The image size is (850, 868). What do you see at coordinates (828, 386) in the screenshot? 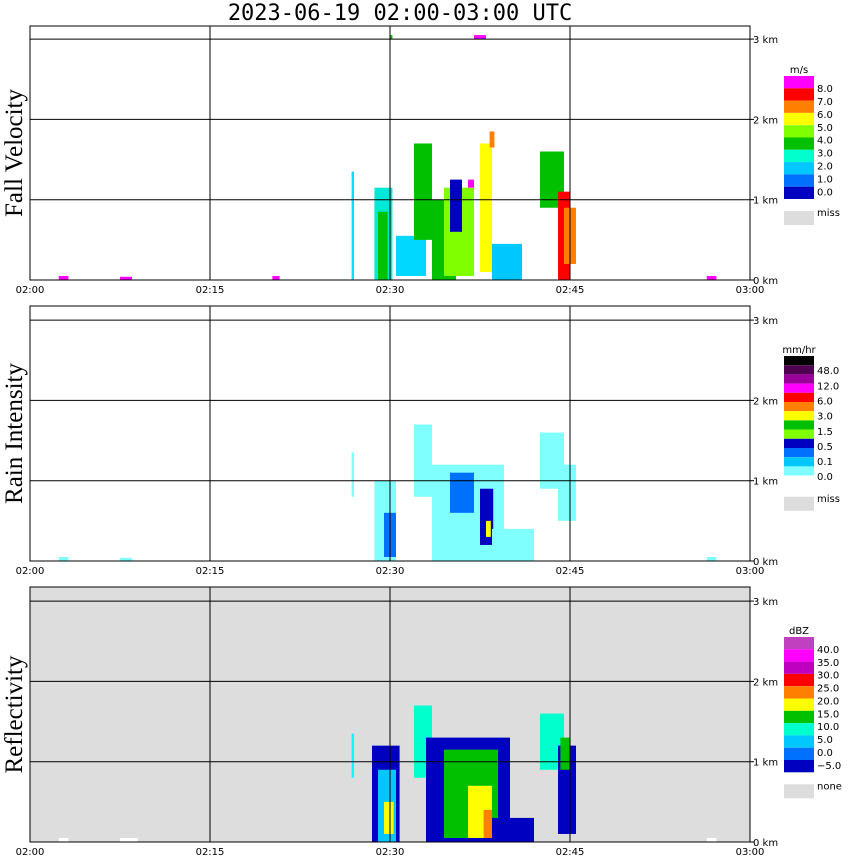
I see `colorbar-label: 12.0` at bounding box center [828, 386].